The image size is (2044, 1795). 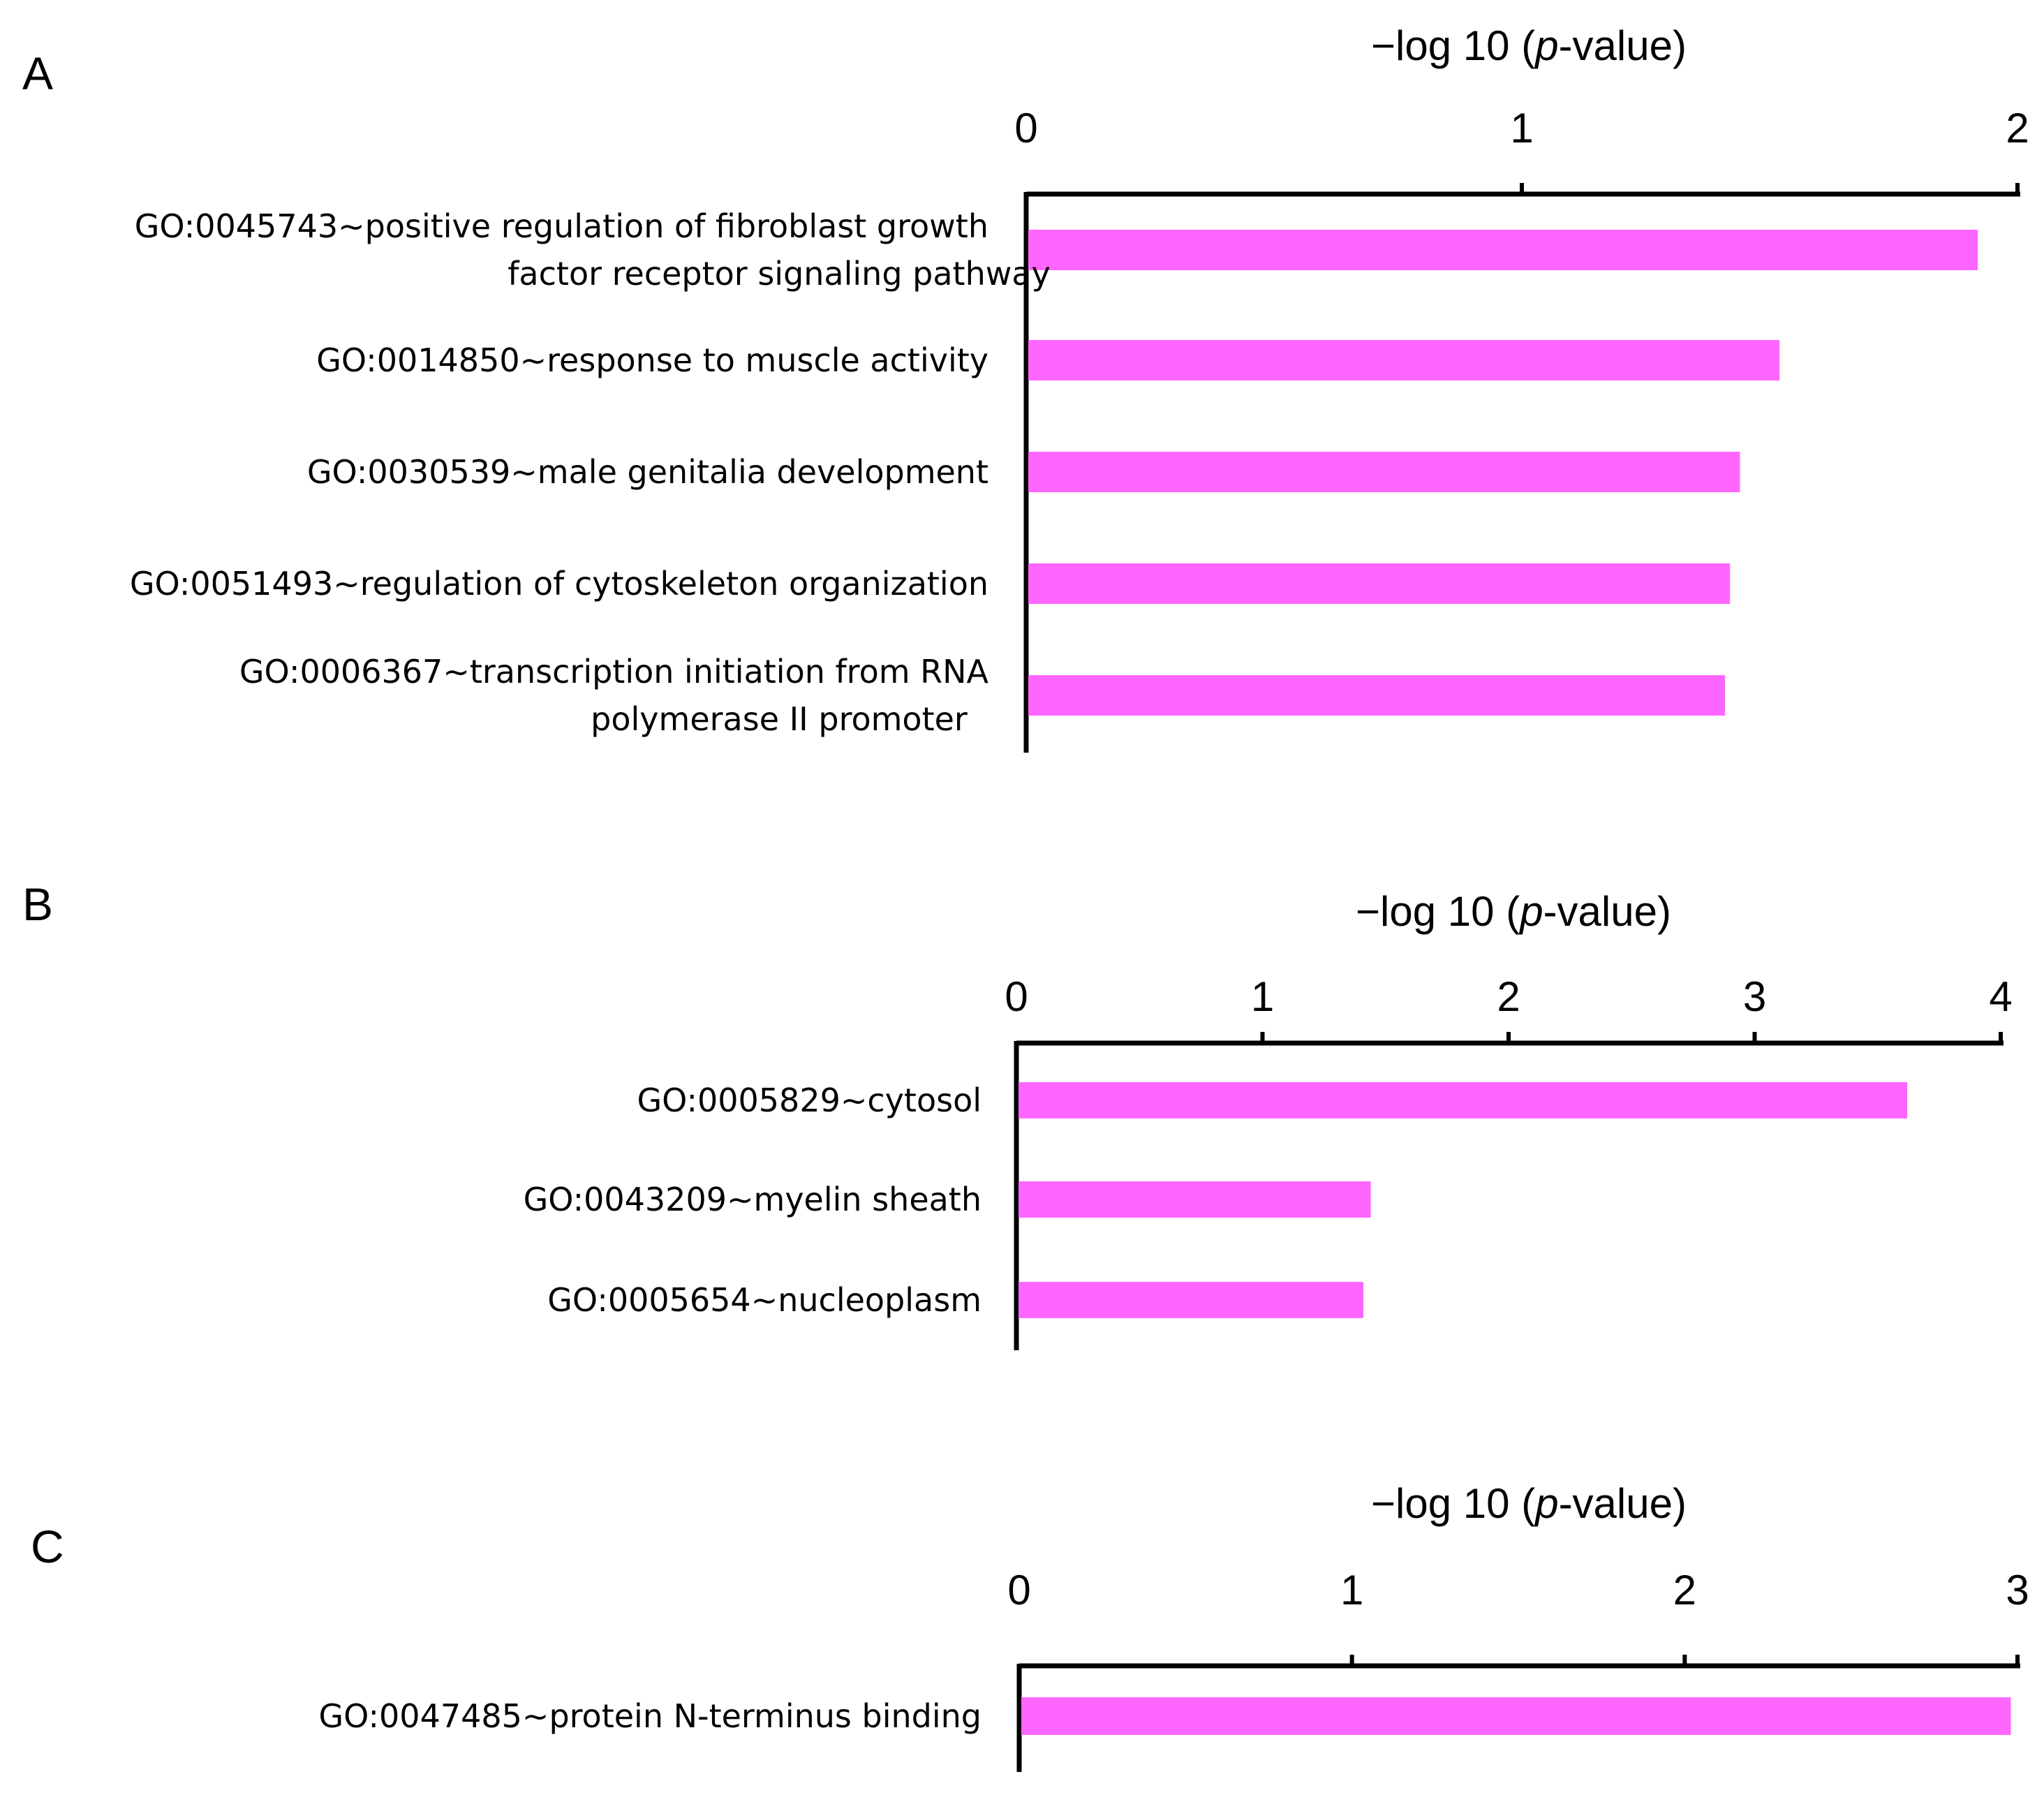 I want to click on category-label: GO:0047485~protein N-terminus binding, so click(x=650, y=1716).